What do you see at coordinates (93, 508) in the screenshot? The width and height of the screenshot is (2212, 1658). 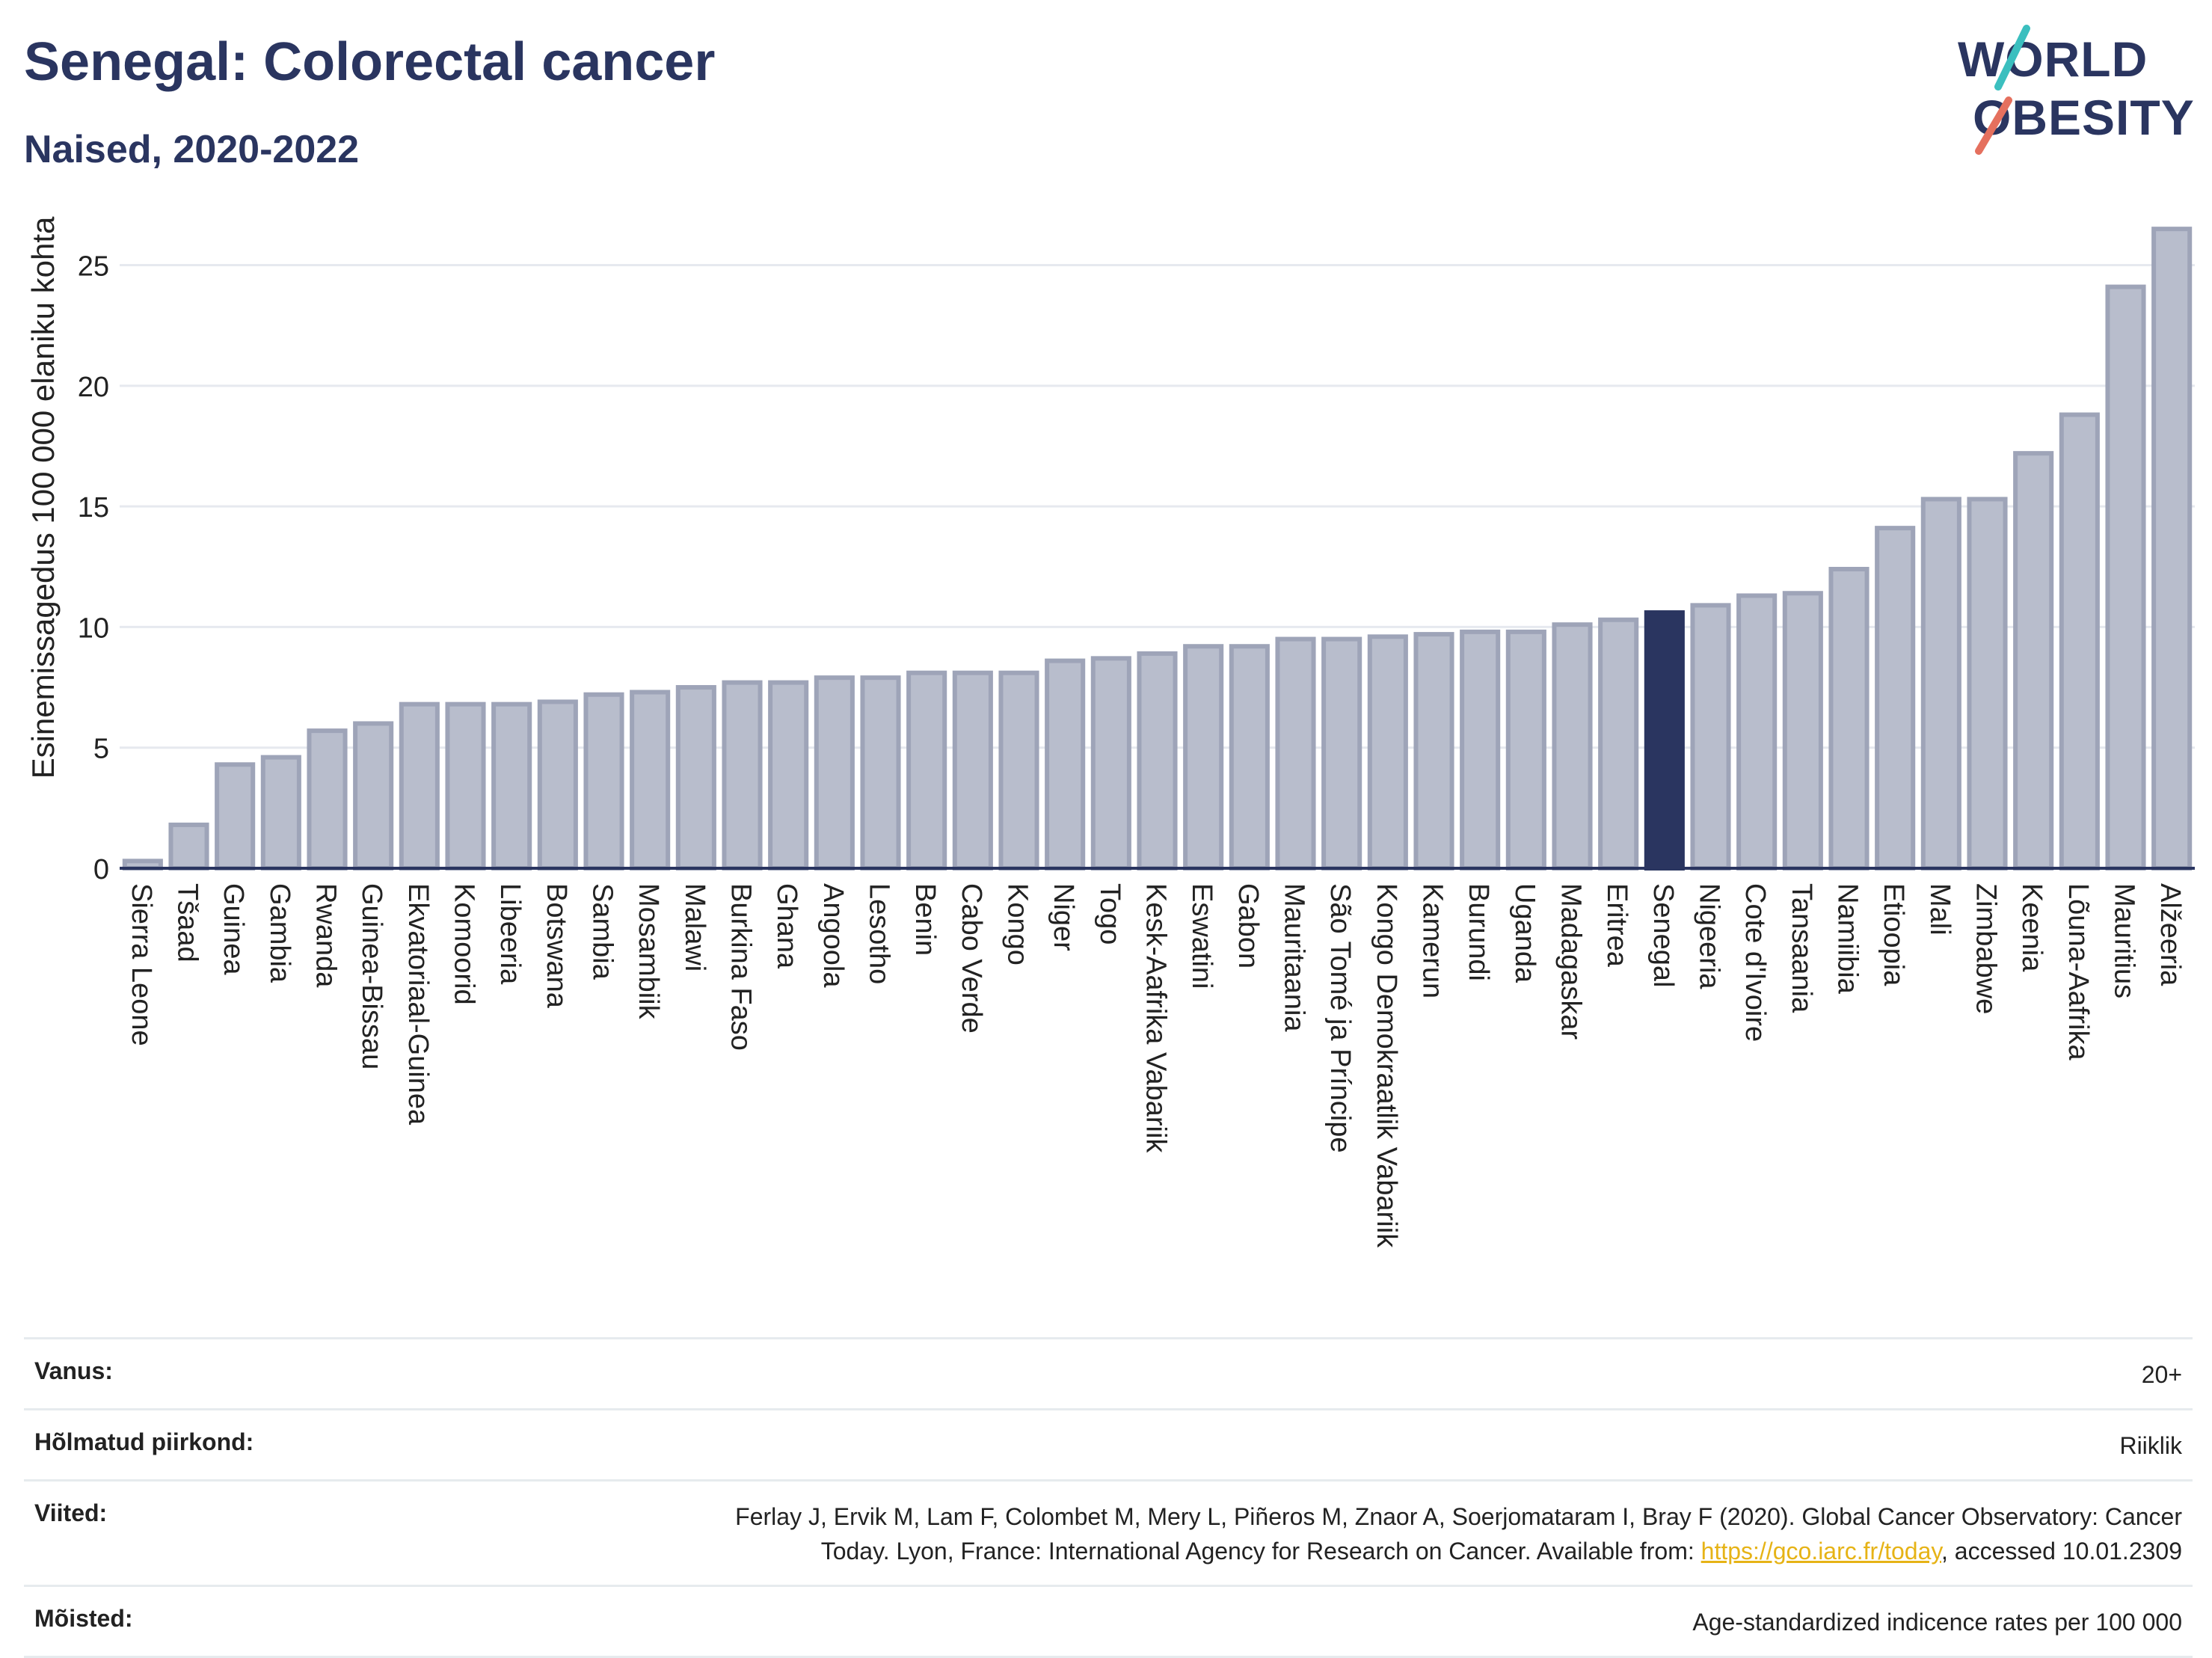 I see `y-tick-label: 15` at bounding box center [93, 508].